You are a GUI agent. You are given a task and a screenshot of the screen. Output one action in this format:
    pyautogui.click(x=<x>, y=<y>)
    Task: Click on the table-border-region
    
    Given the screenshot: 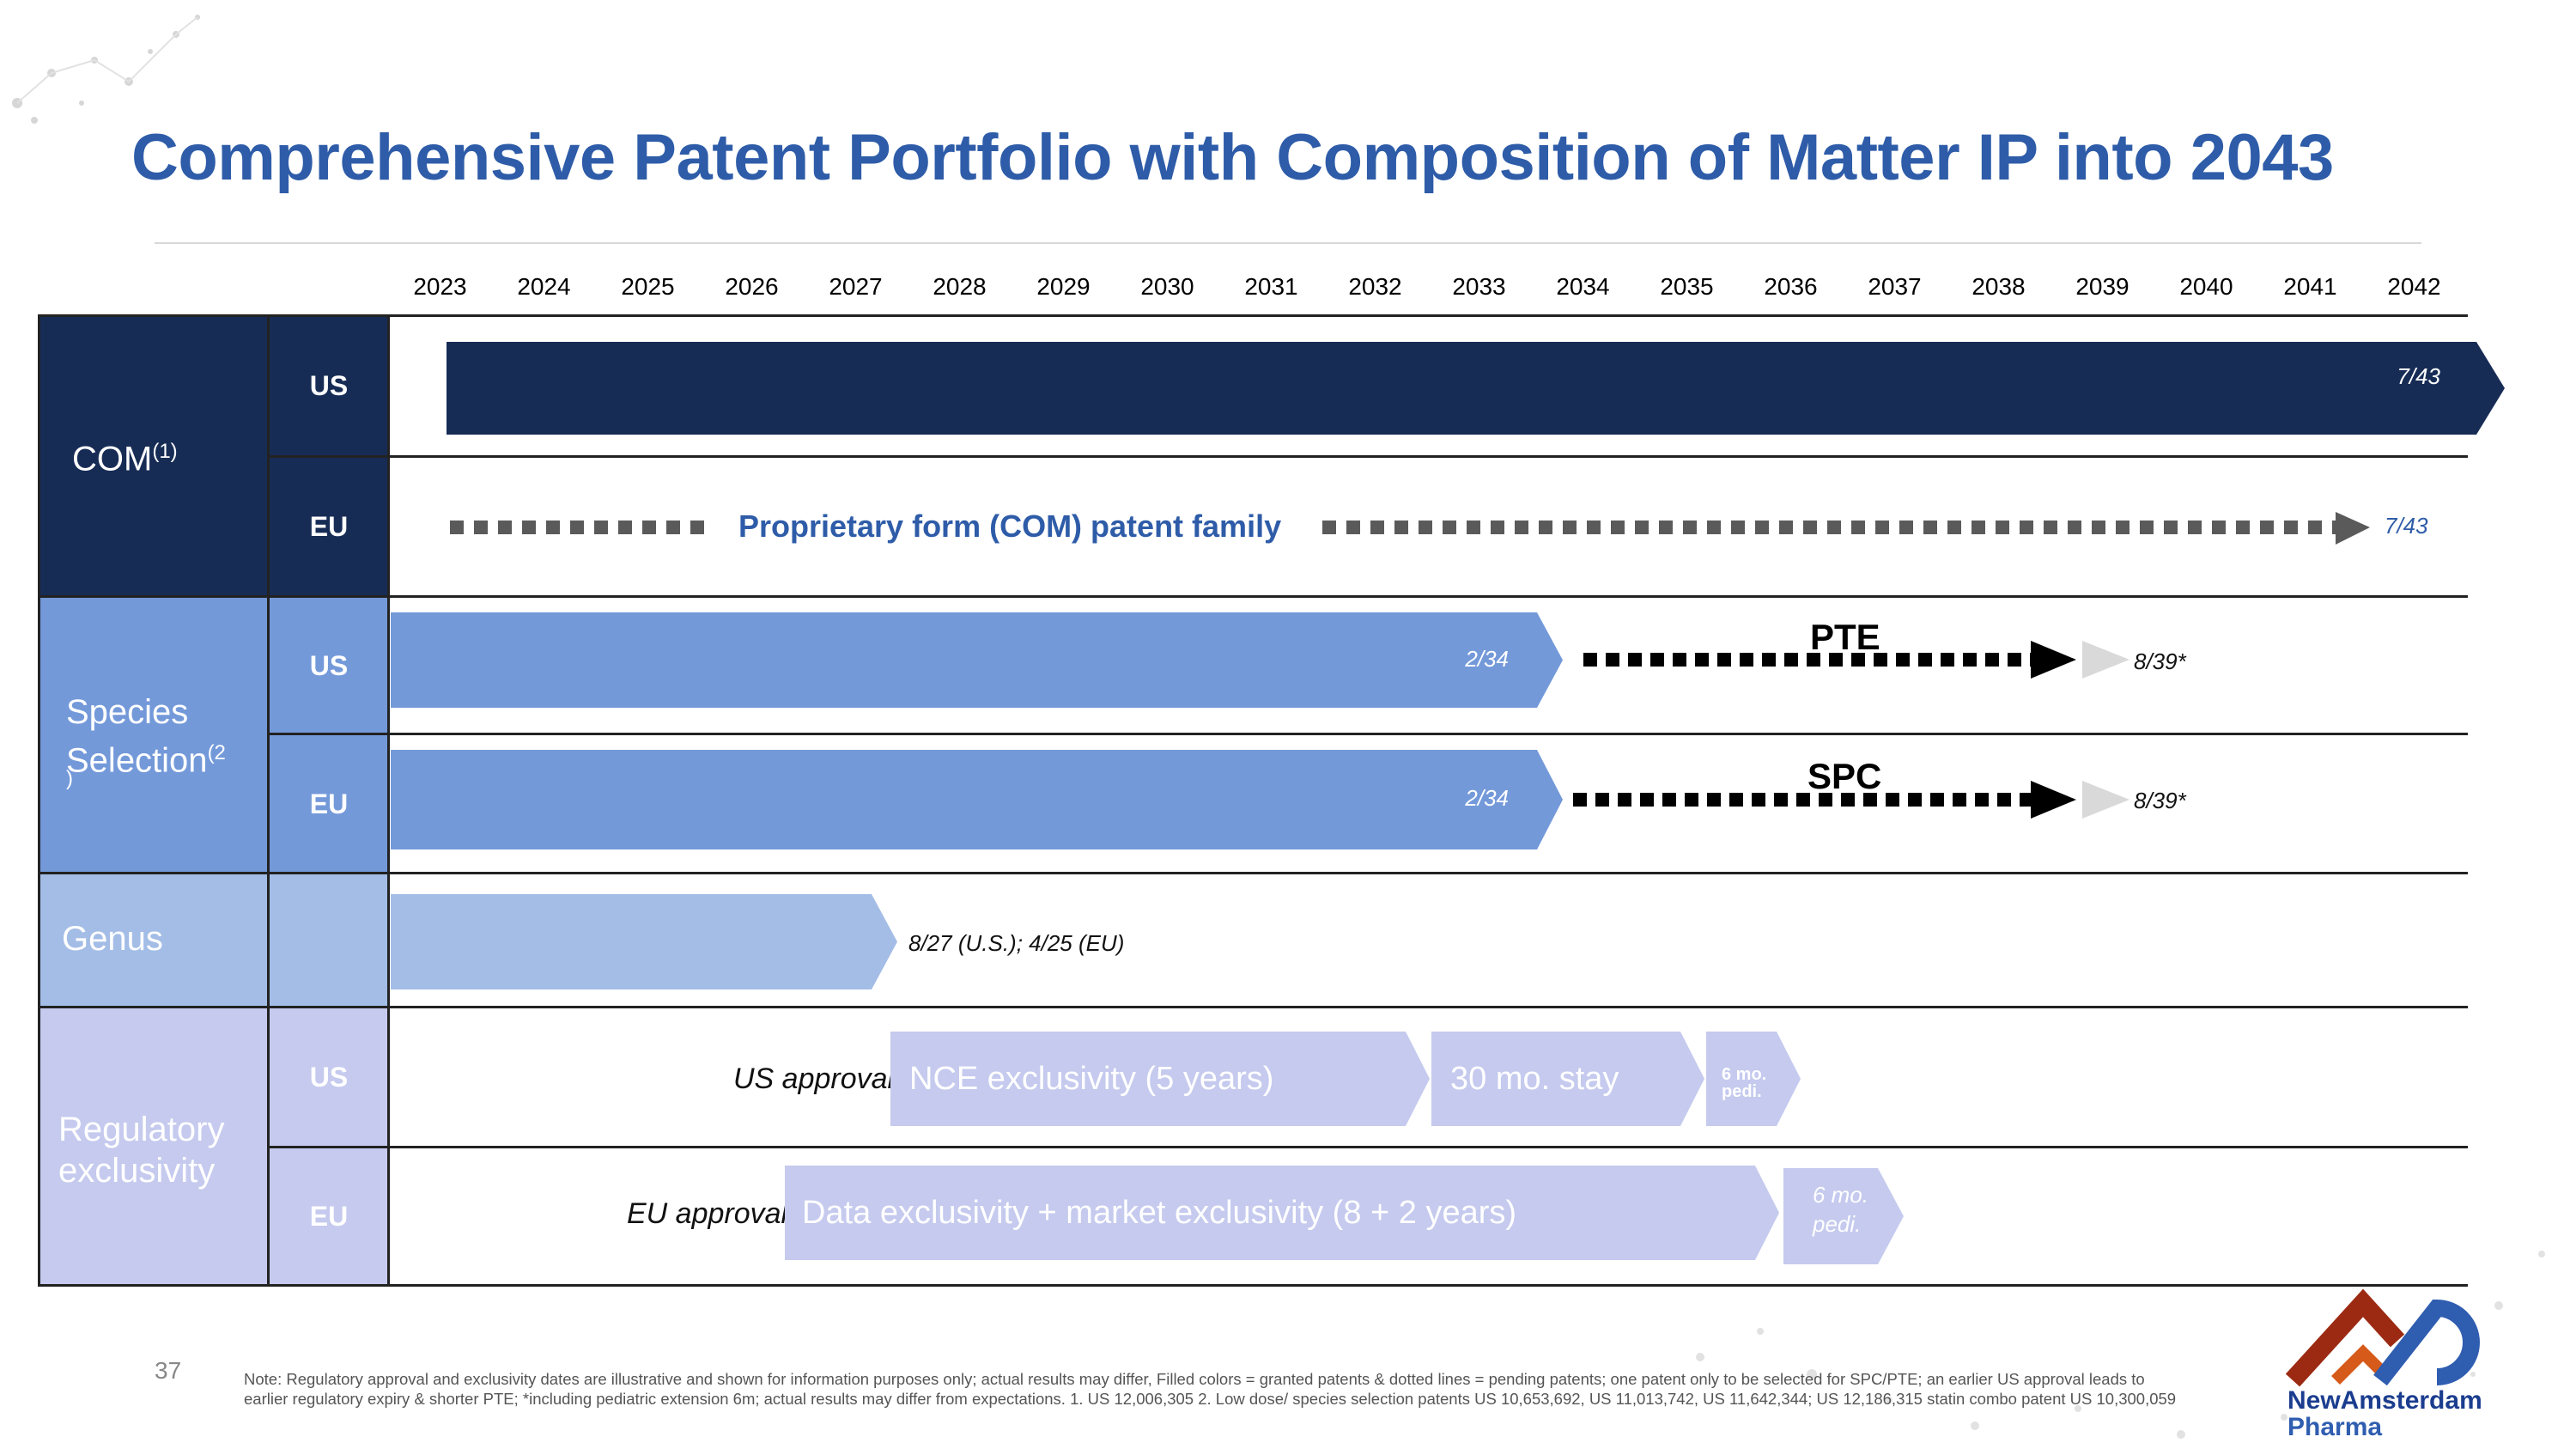 What is the action you would take?
    pyautogui.click(x=388, y=801)
    